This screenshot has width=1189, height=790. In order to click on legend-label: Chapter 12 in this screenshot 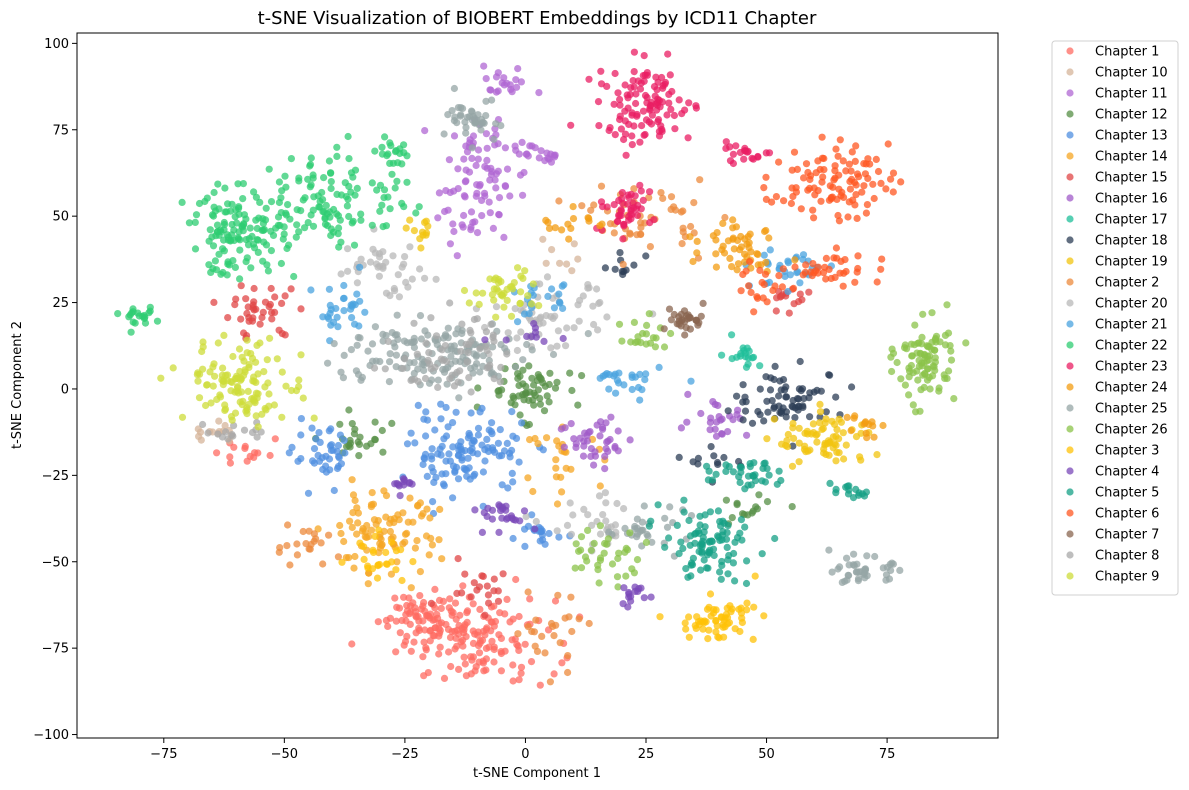, I will do `click(1131, 115)`.